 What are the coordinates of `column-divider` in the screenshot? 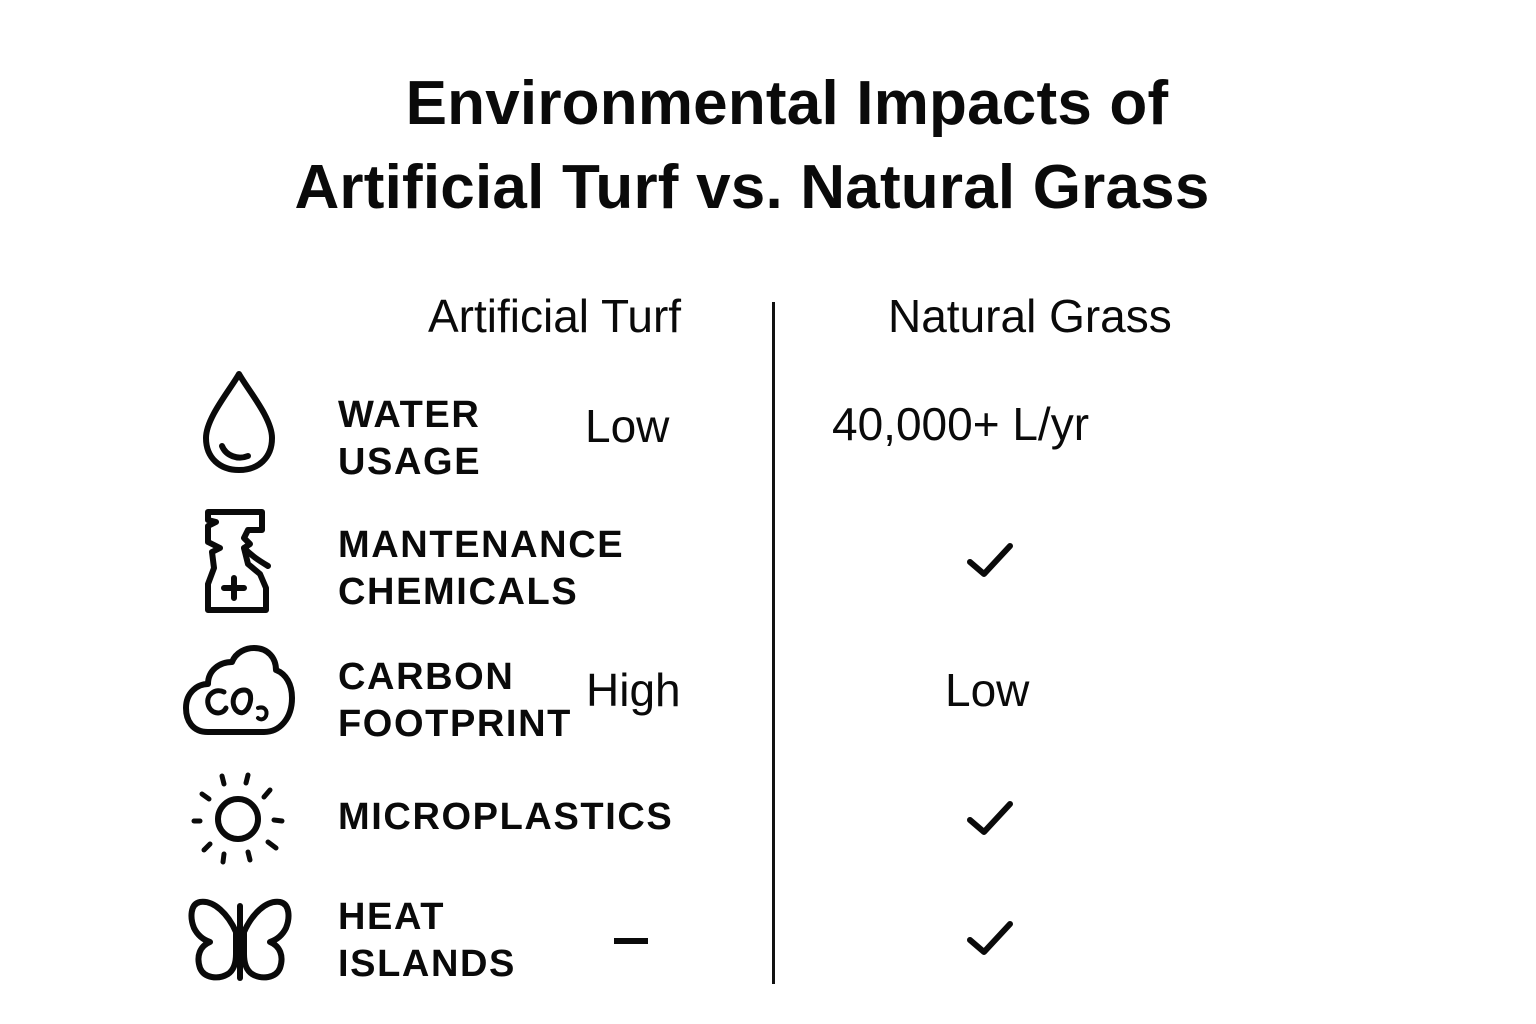 It's located at (773, 643).